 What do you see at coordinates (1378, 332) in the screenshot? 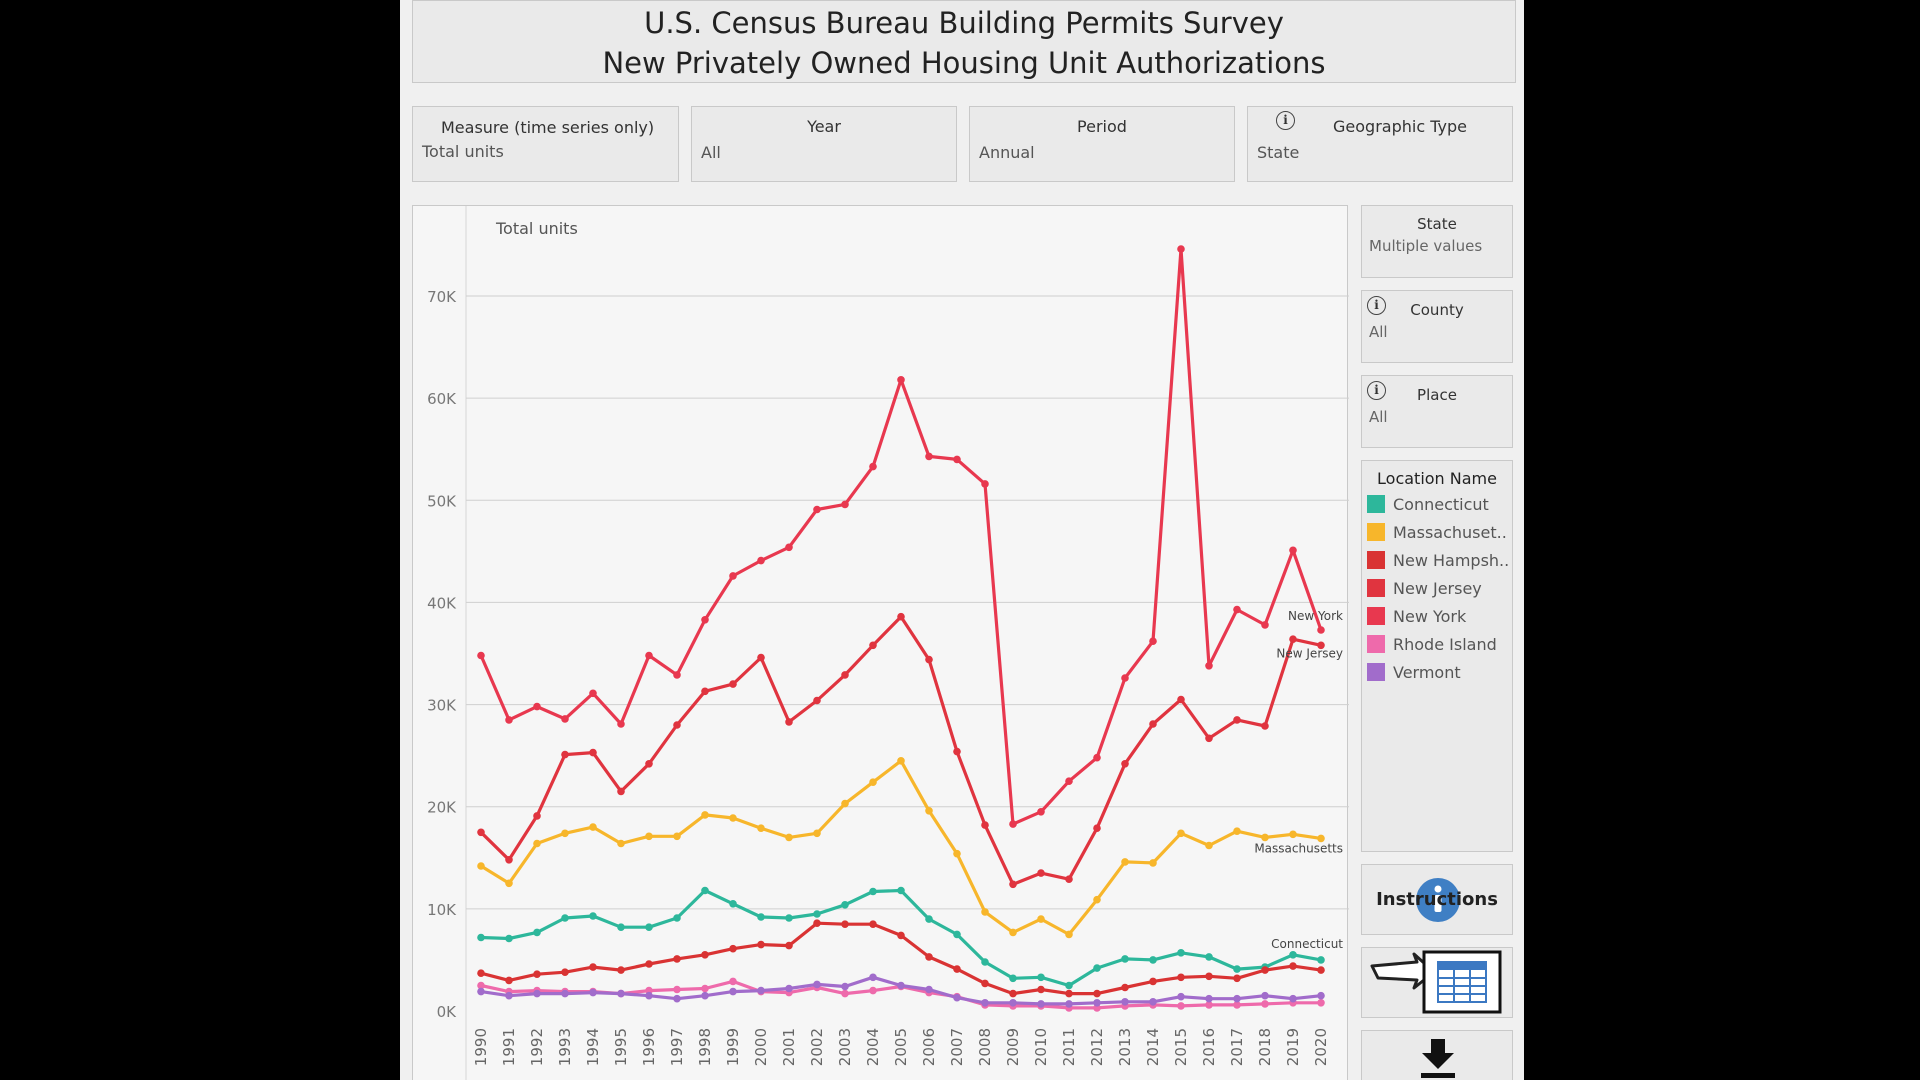
I see `county-filter-value: All` at bounding box center [1378, 332].